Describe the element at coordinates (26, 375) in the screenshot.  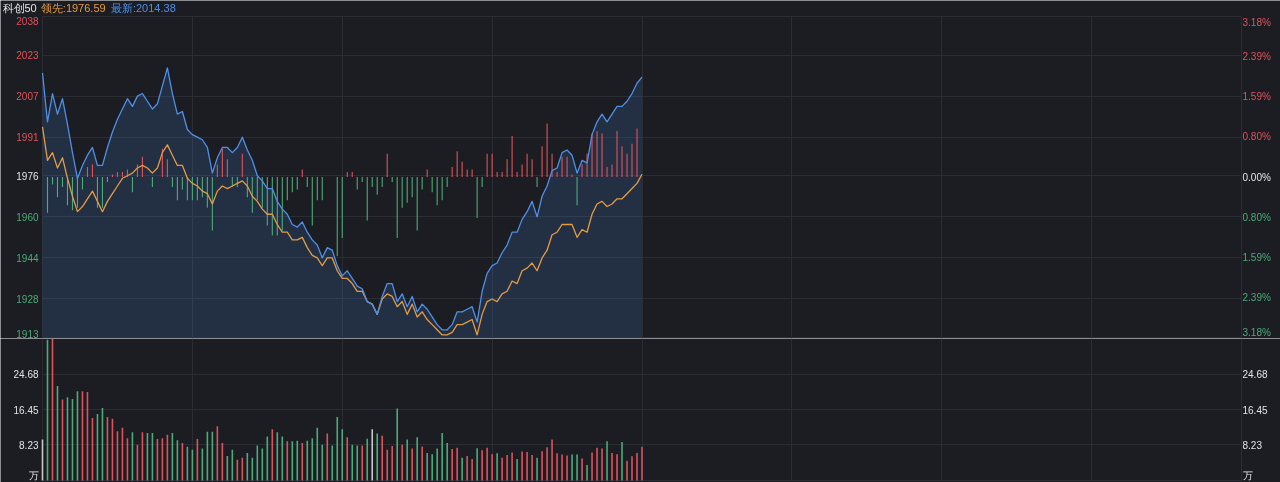
I see `y-tick-label: 24.68` at that location.